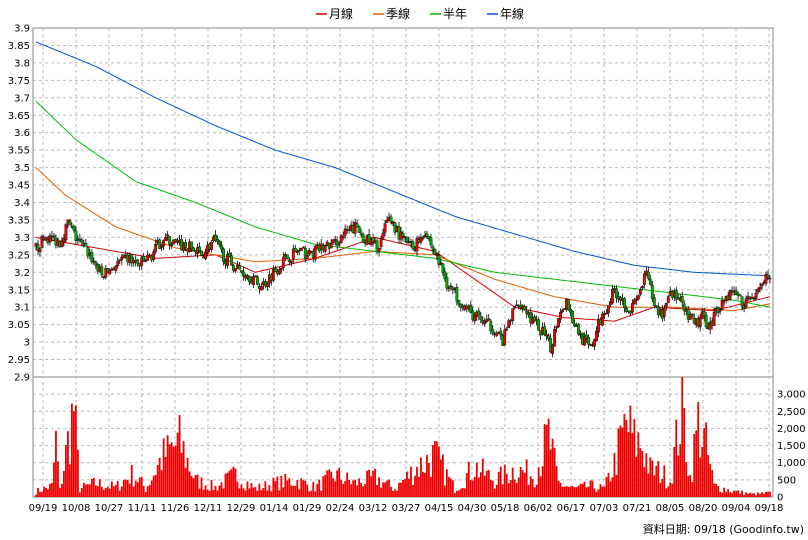 This screenshot has height=540, width=808. I want to click on price-tick-label: 3.05, so click(19, 325).